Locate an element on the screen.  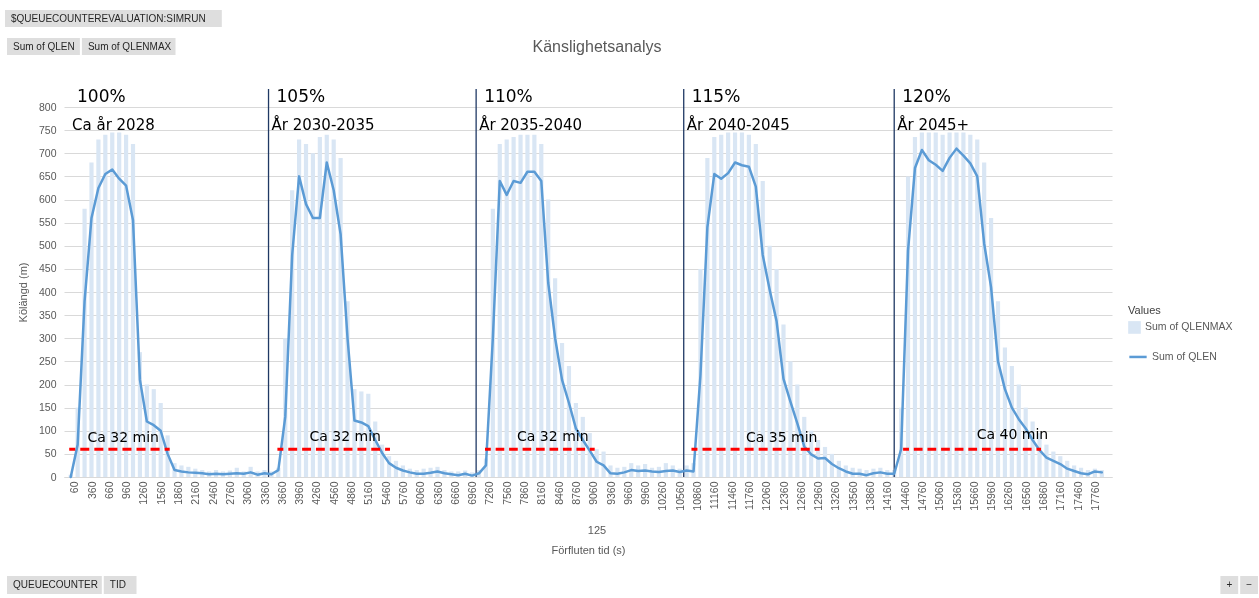
text: 120% is located at coordinates (926, 96).